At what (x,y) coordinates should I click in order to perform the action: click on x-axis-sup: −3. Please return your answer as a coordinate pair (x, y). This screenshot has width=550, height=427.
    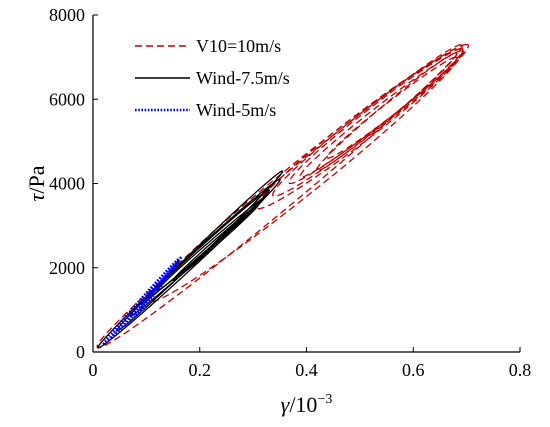
    Looking at the image, I should click on (324, 399).